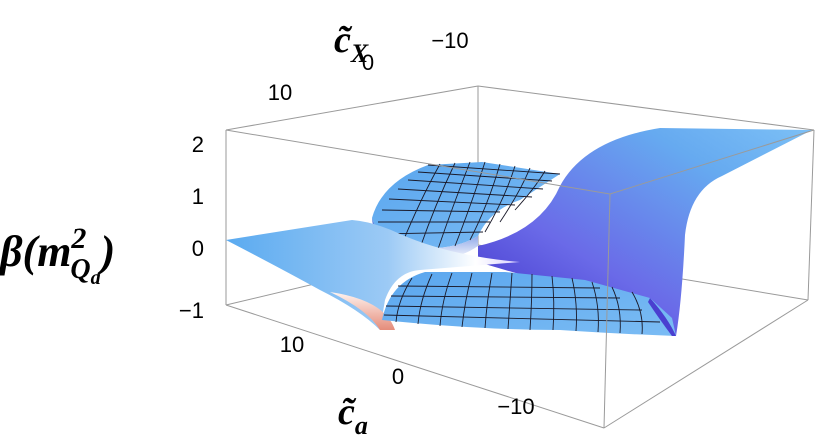  What do you see at coordinates (198, 144) in the screenshot?
I see `z-tick: 2` at bounding box center [198, 144].